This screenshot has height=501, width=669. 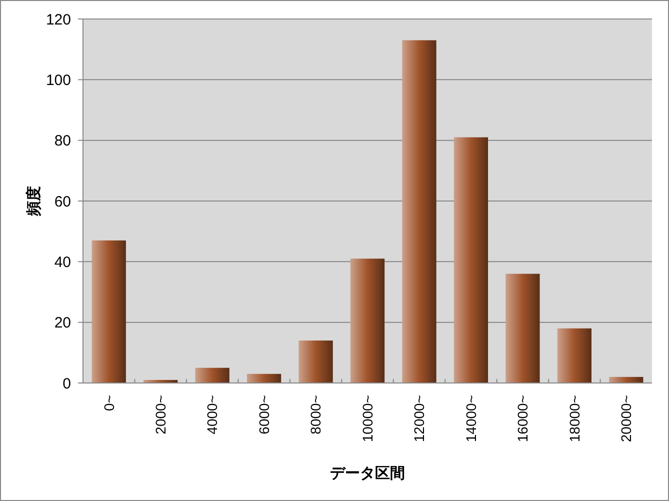 I want to click on y-tick-label: 40, so click(x=62, y=262).